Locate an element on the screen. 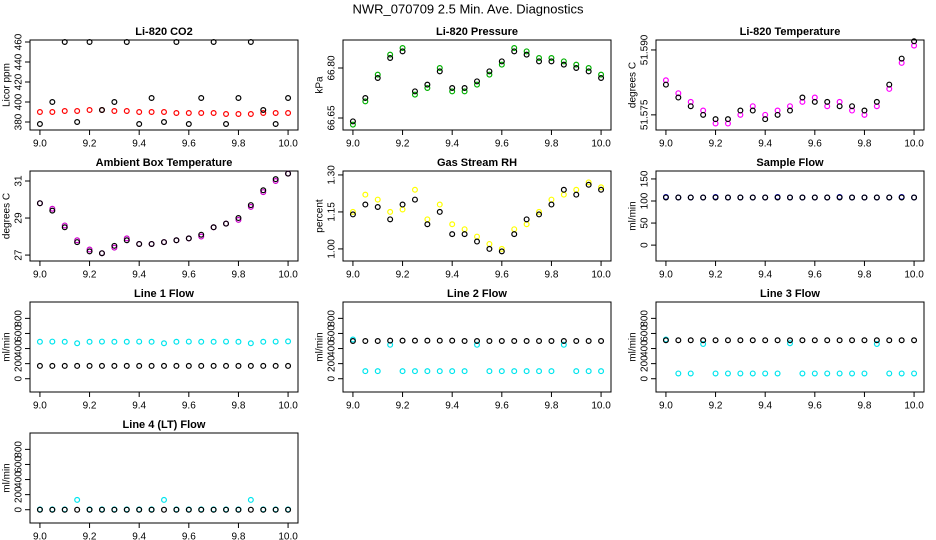 Image resolution: width=936 pixels, height=540 pixels. panel-title: Line 1 Flow is located at coordinates (164, 294).